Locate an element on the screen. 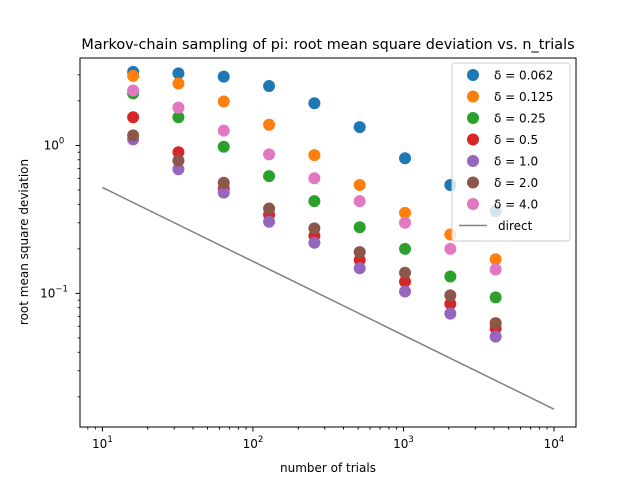 The image size is (640, 484). legend-label: δ = 0.5 is located at coordinates (516, 140).